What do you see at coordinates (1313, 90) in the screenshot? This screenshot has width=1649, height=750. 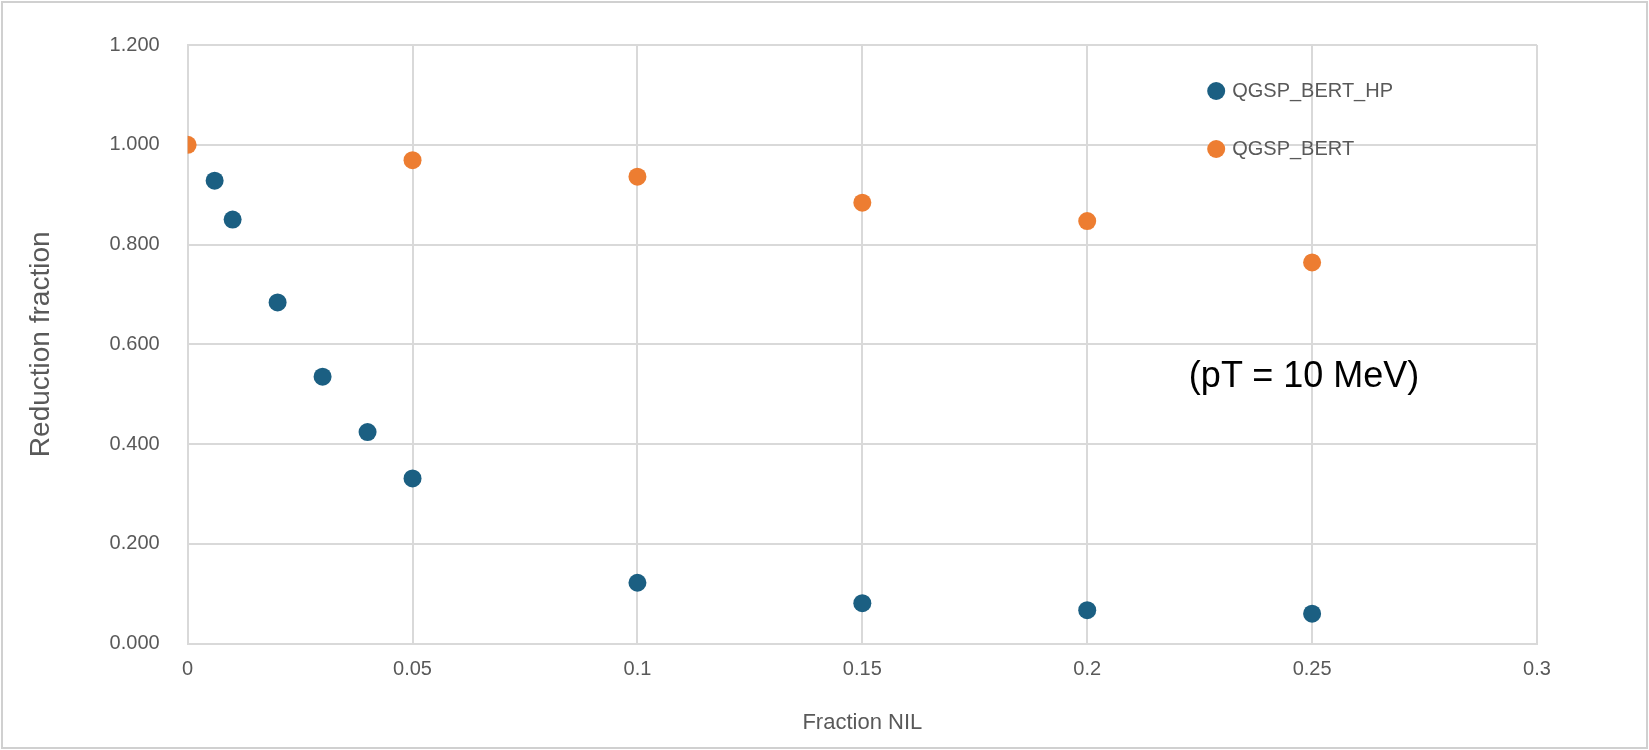 I see `legend-label: QGSP_BERT_HP` at bounding box center [1313, 90].